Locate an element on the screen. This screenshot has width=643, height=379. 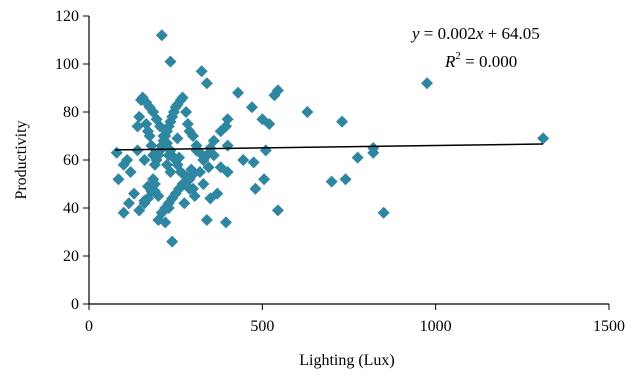
y-axis-label: Productivity is located at coordinates (21, 159).